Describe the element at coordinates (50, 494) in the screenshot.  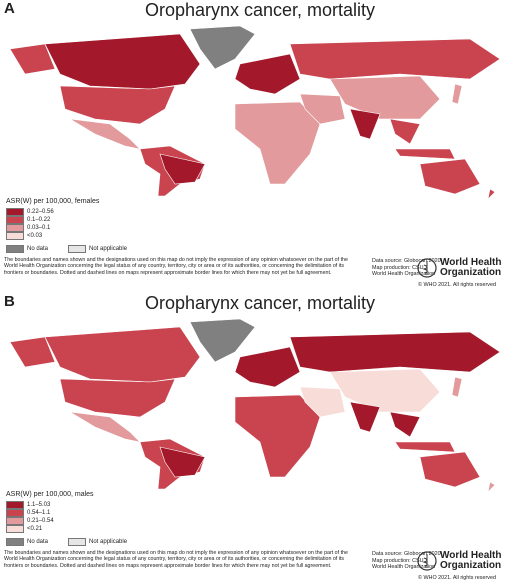
I see `legend-title: ASR(W) per 100,000, males` at that location.